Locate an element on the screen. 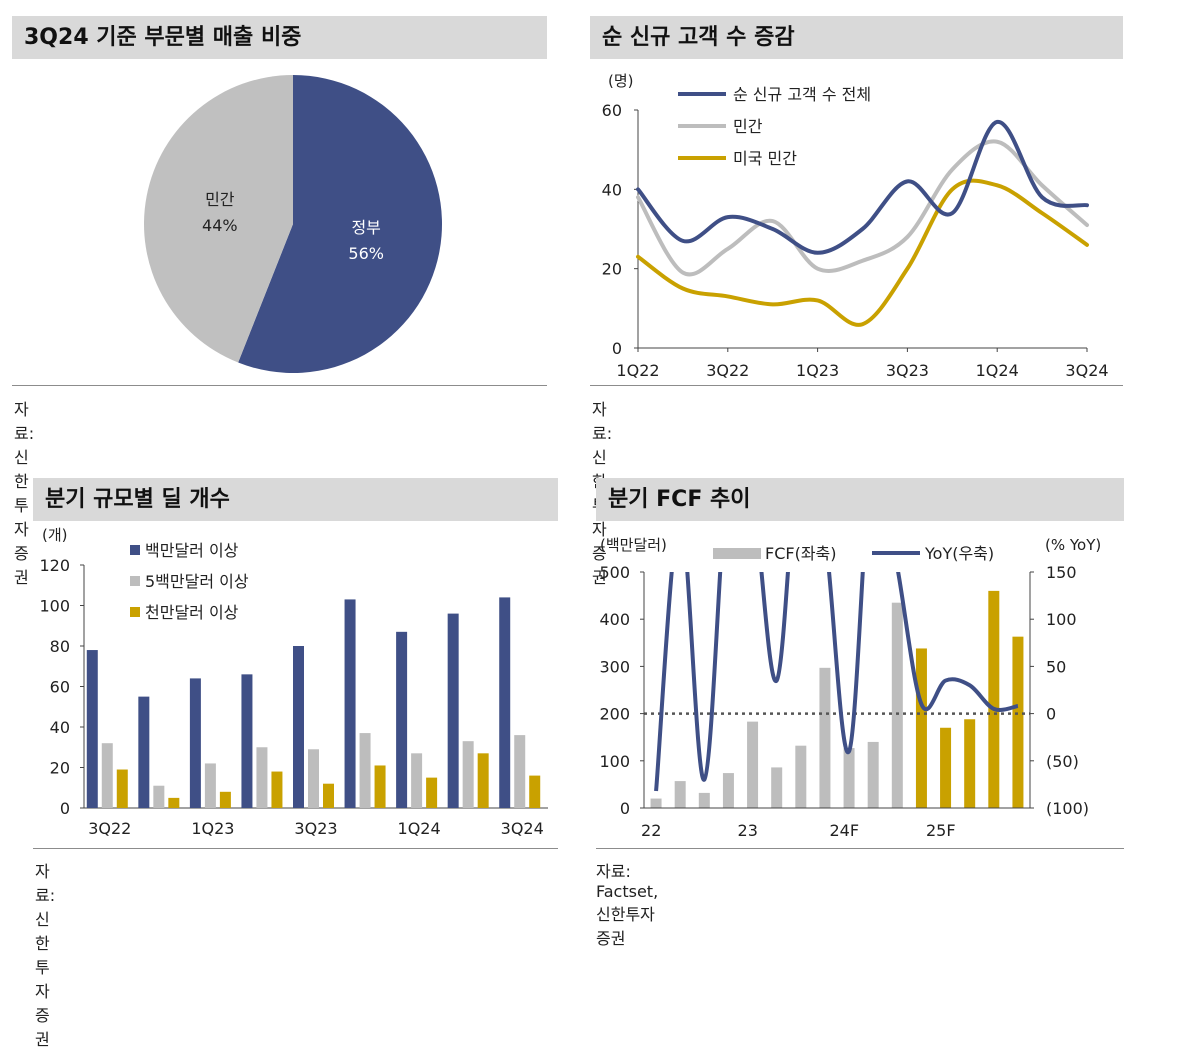 Image resolution: width=1179 pixels, height=1050 pixels. pie-chart: 정부 56% 민간 44% is located at coordinates (293, 224).